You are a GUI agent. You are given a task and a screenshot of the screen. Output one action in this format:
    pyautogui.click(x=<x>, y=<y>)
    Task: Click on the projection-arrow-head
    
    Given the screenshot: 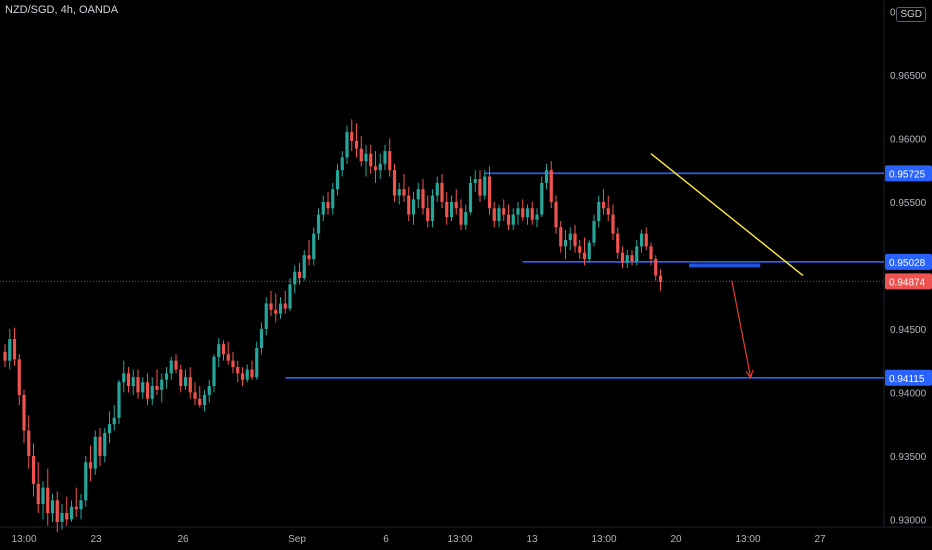 What is the action you would take?
    pyautogui.click(x=749, y=374)
    